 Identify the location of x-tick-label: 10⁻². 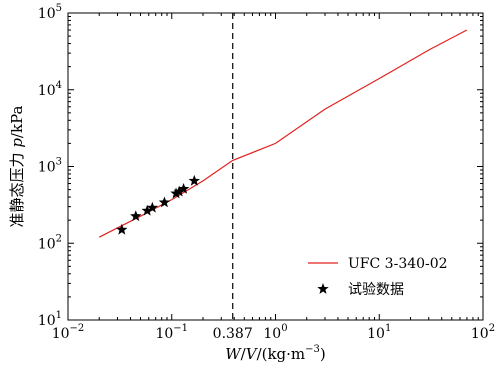
(68, 332).